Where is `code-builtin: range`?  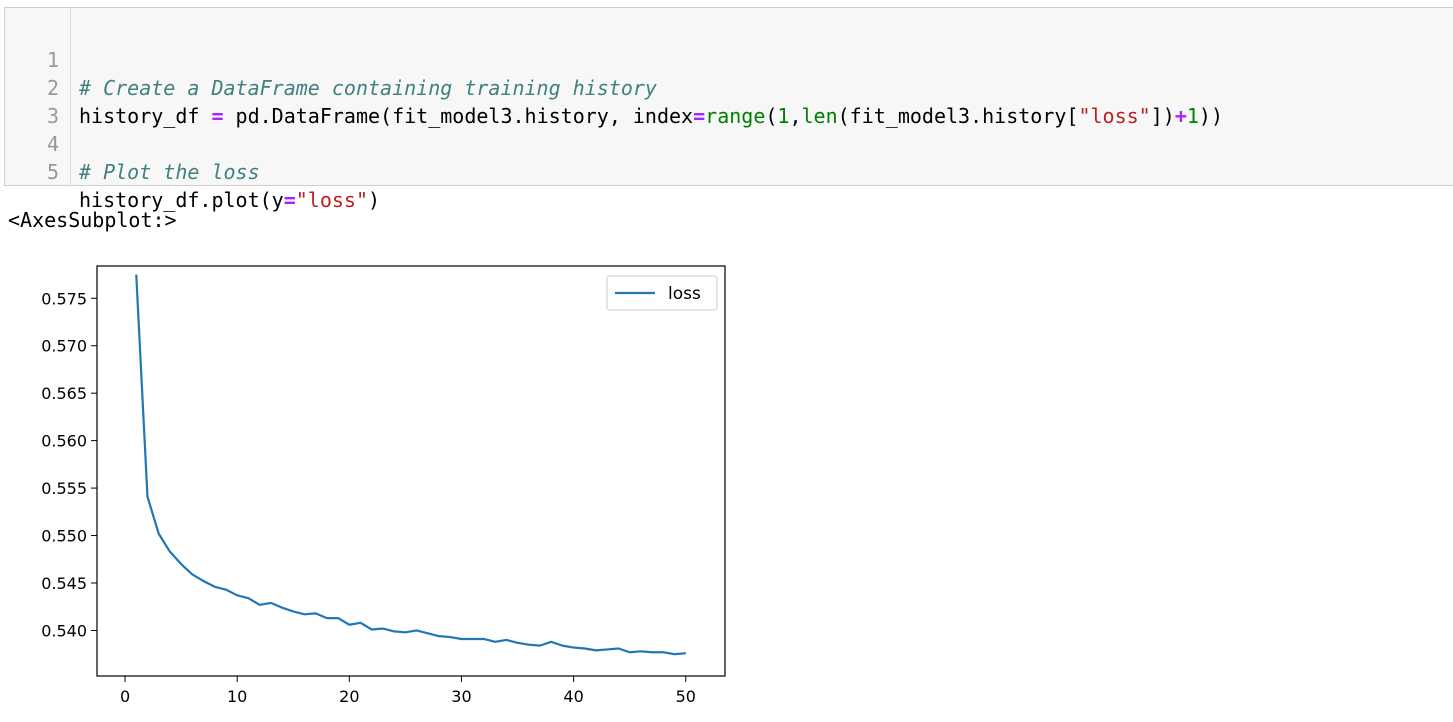
code-builtin: range is located at coordinates (735, 116).